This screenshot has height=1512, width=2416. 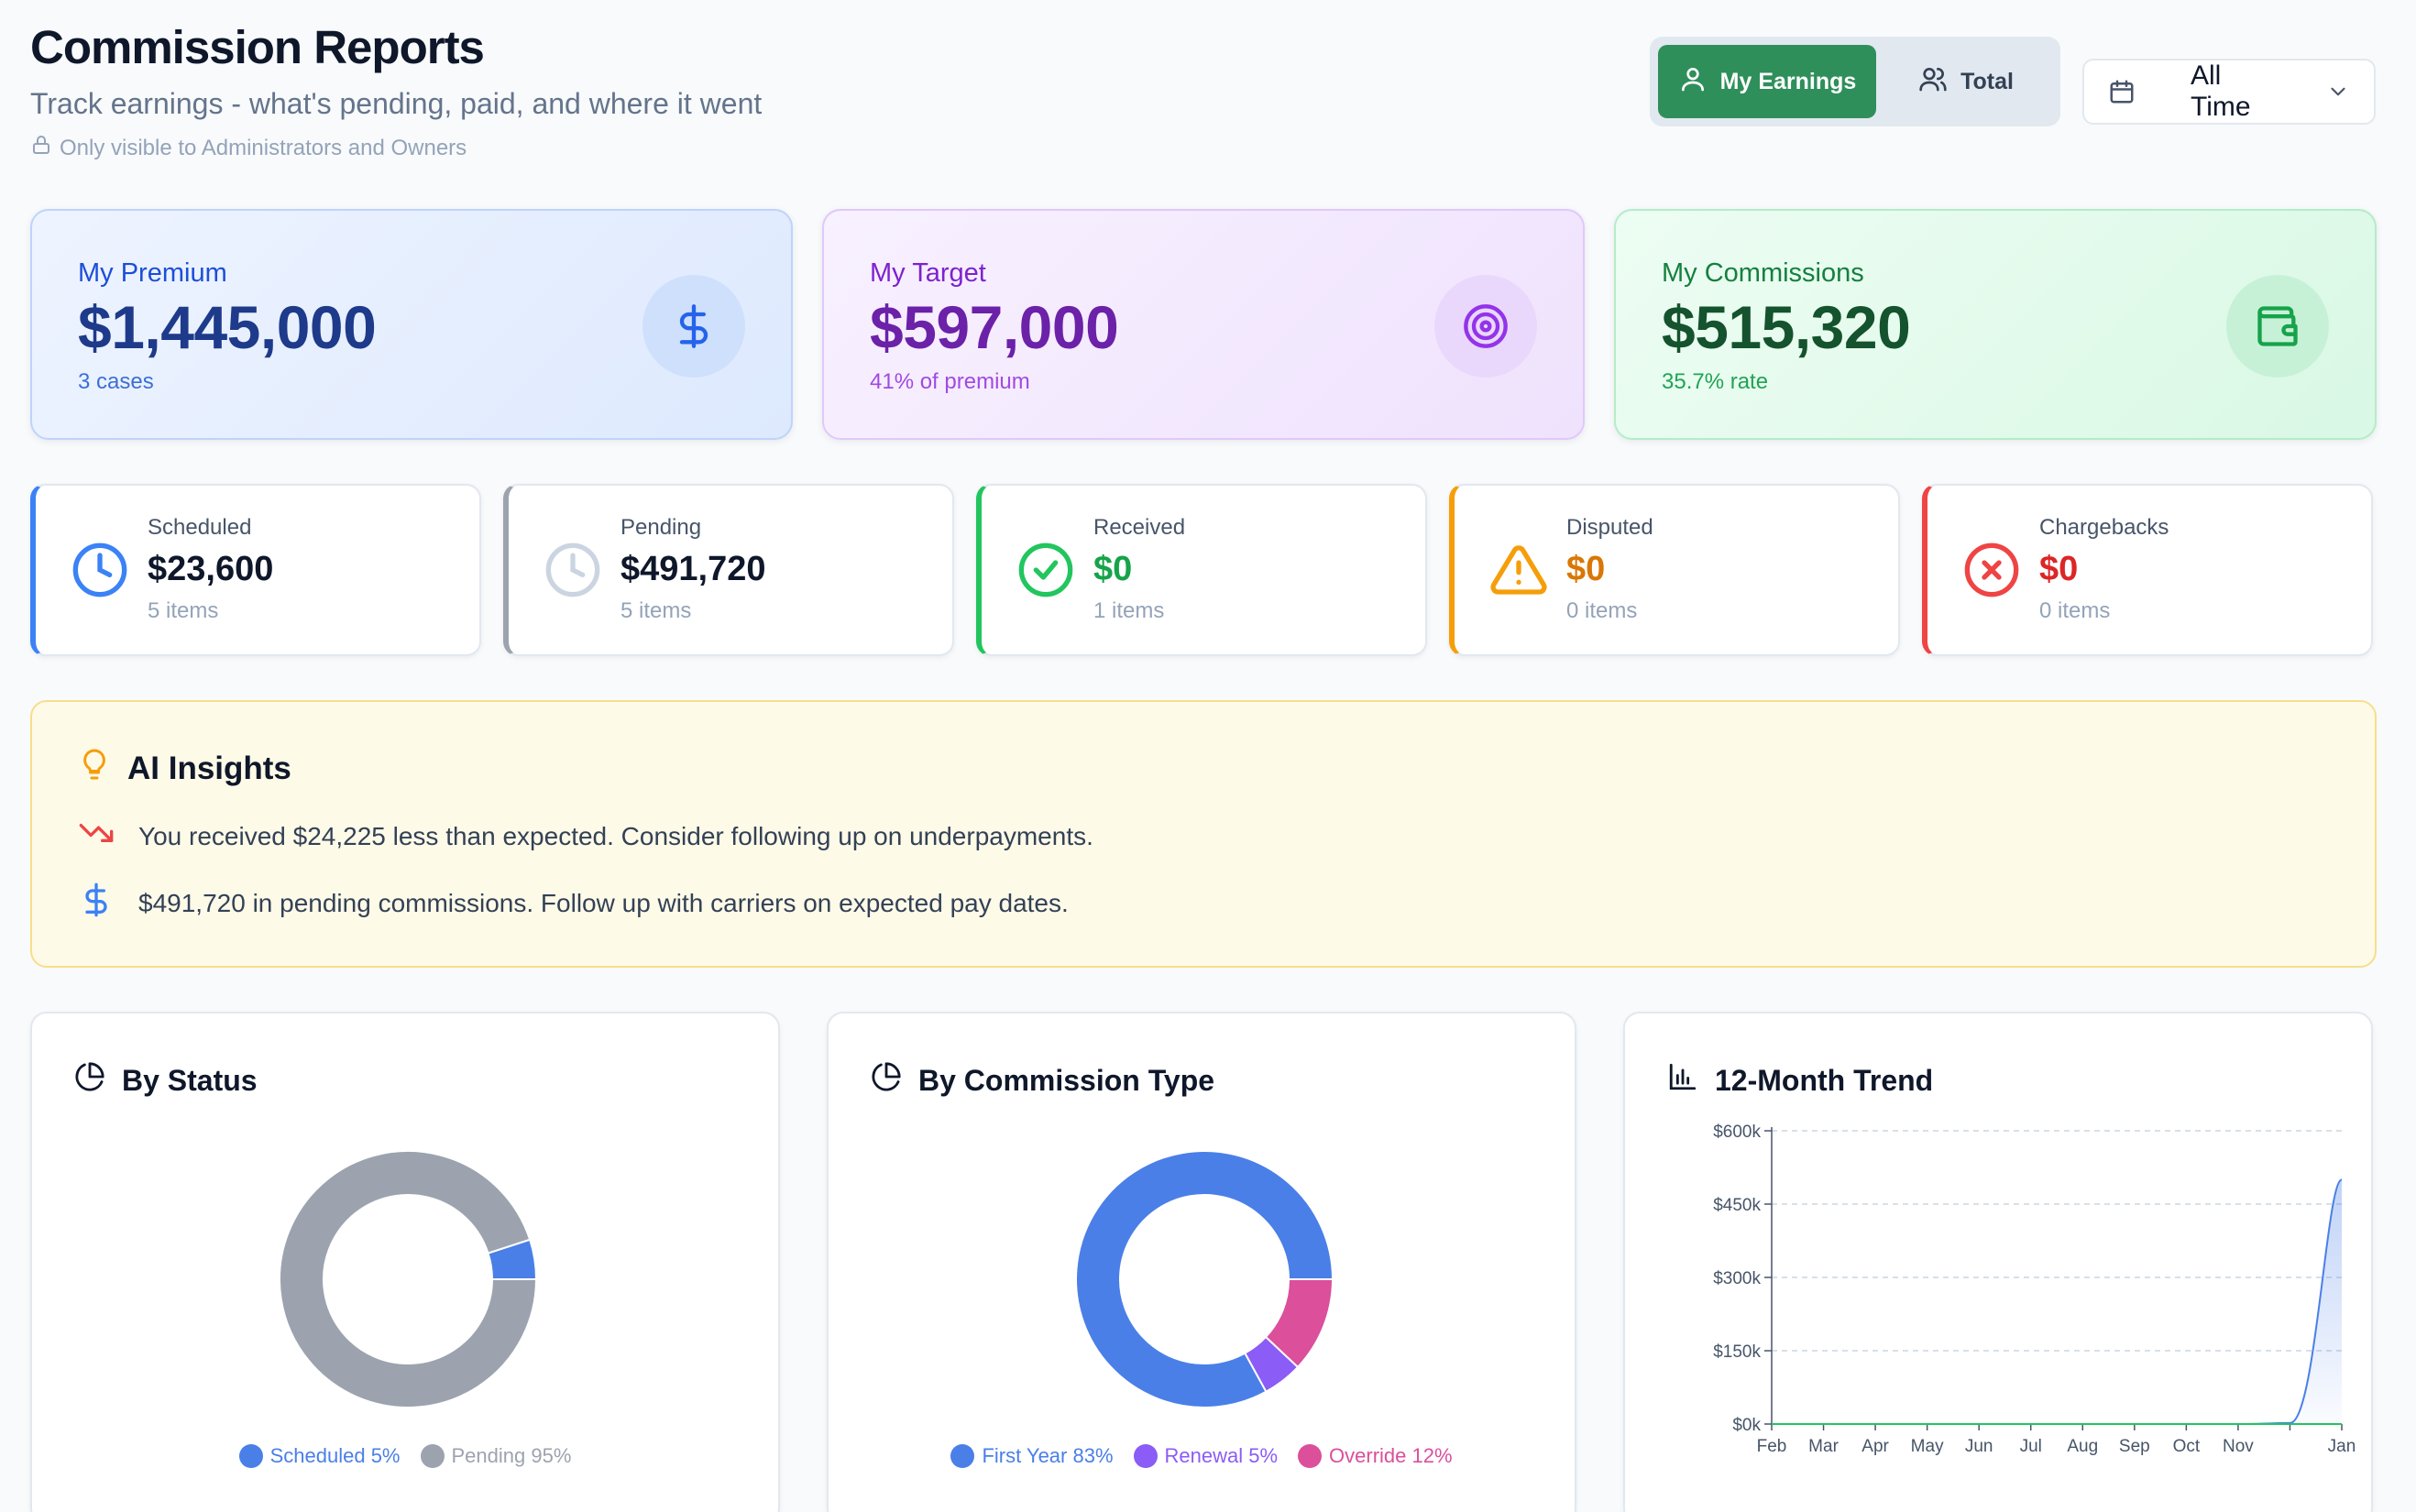 I want to click on donut-slice-pending, so click(x=408, y=1279).